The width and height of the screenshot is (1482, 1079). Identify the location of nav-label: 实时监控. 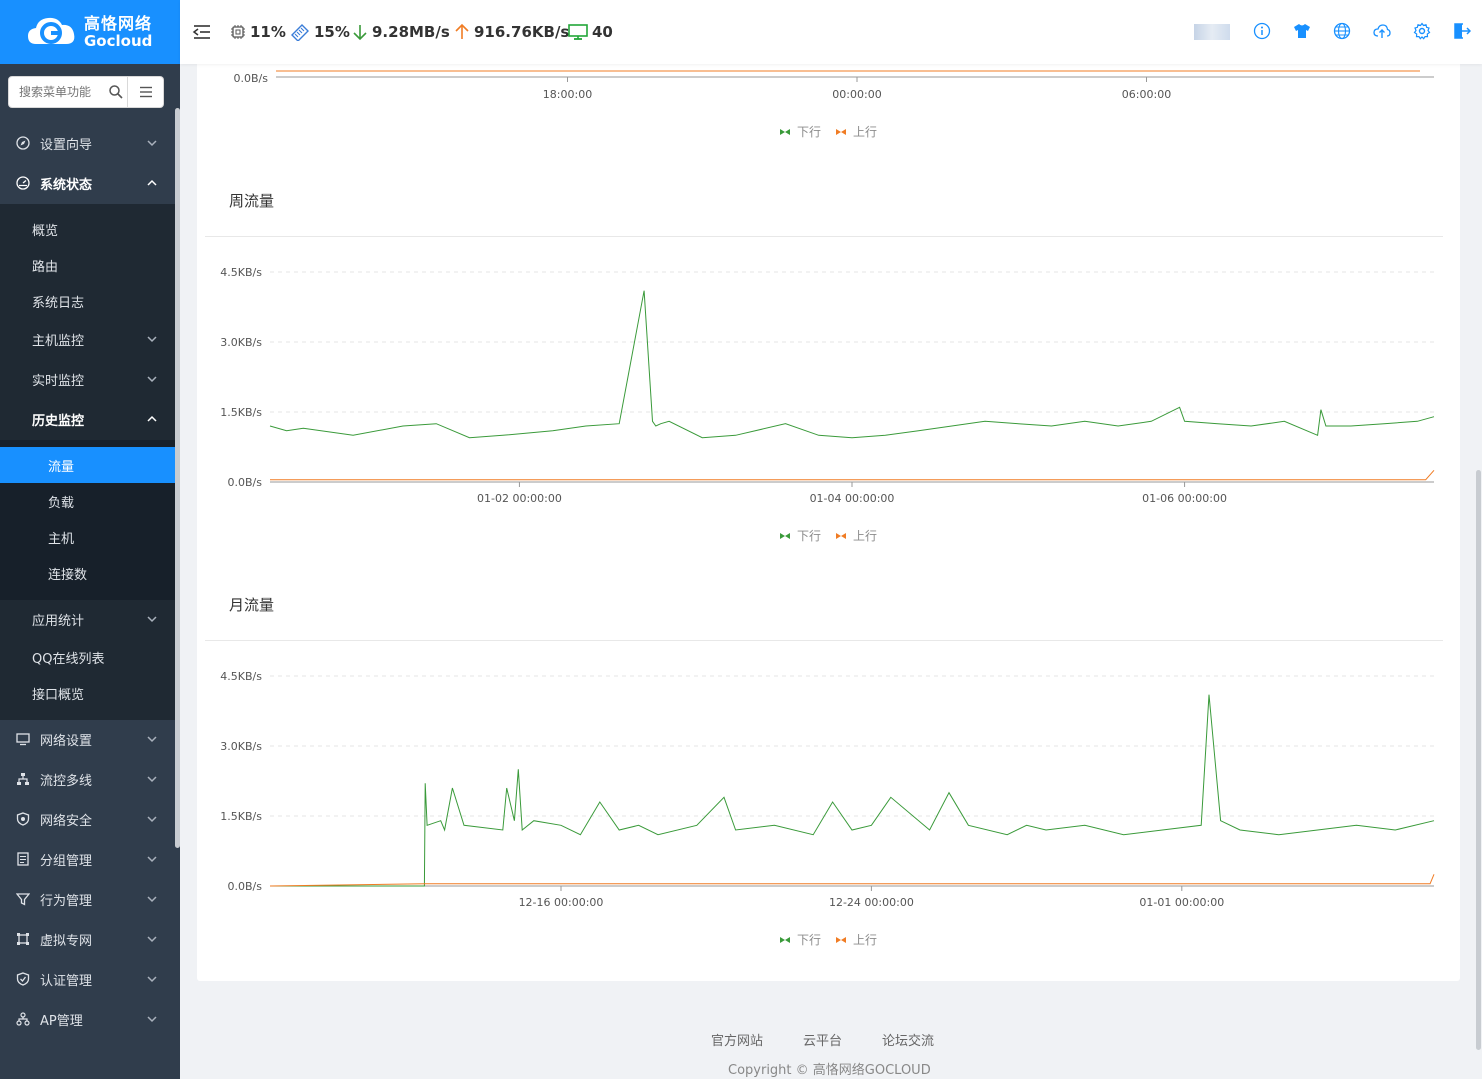
(58, 381).